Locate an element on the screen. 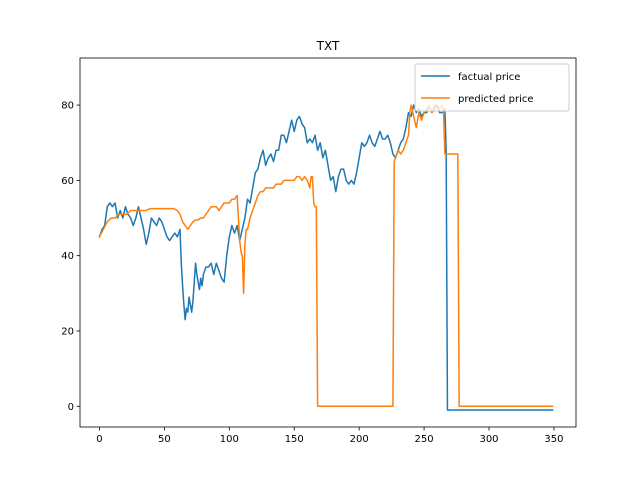  x-tick-label: 300 is located at coordinates (488, 439).